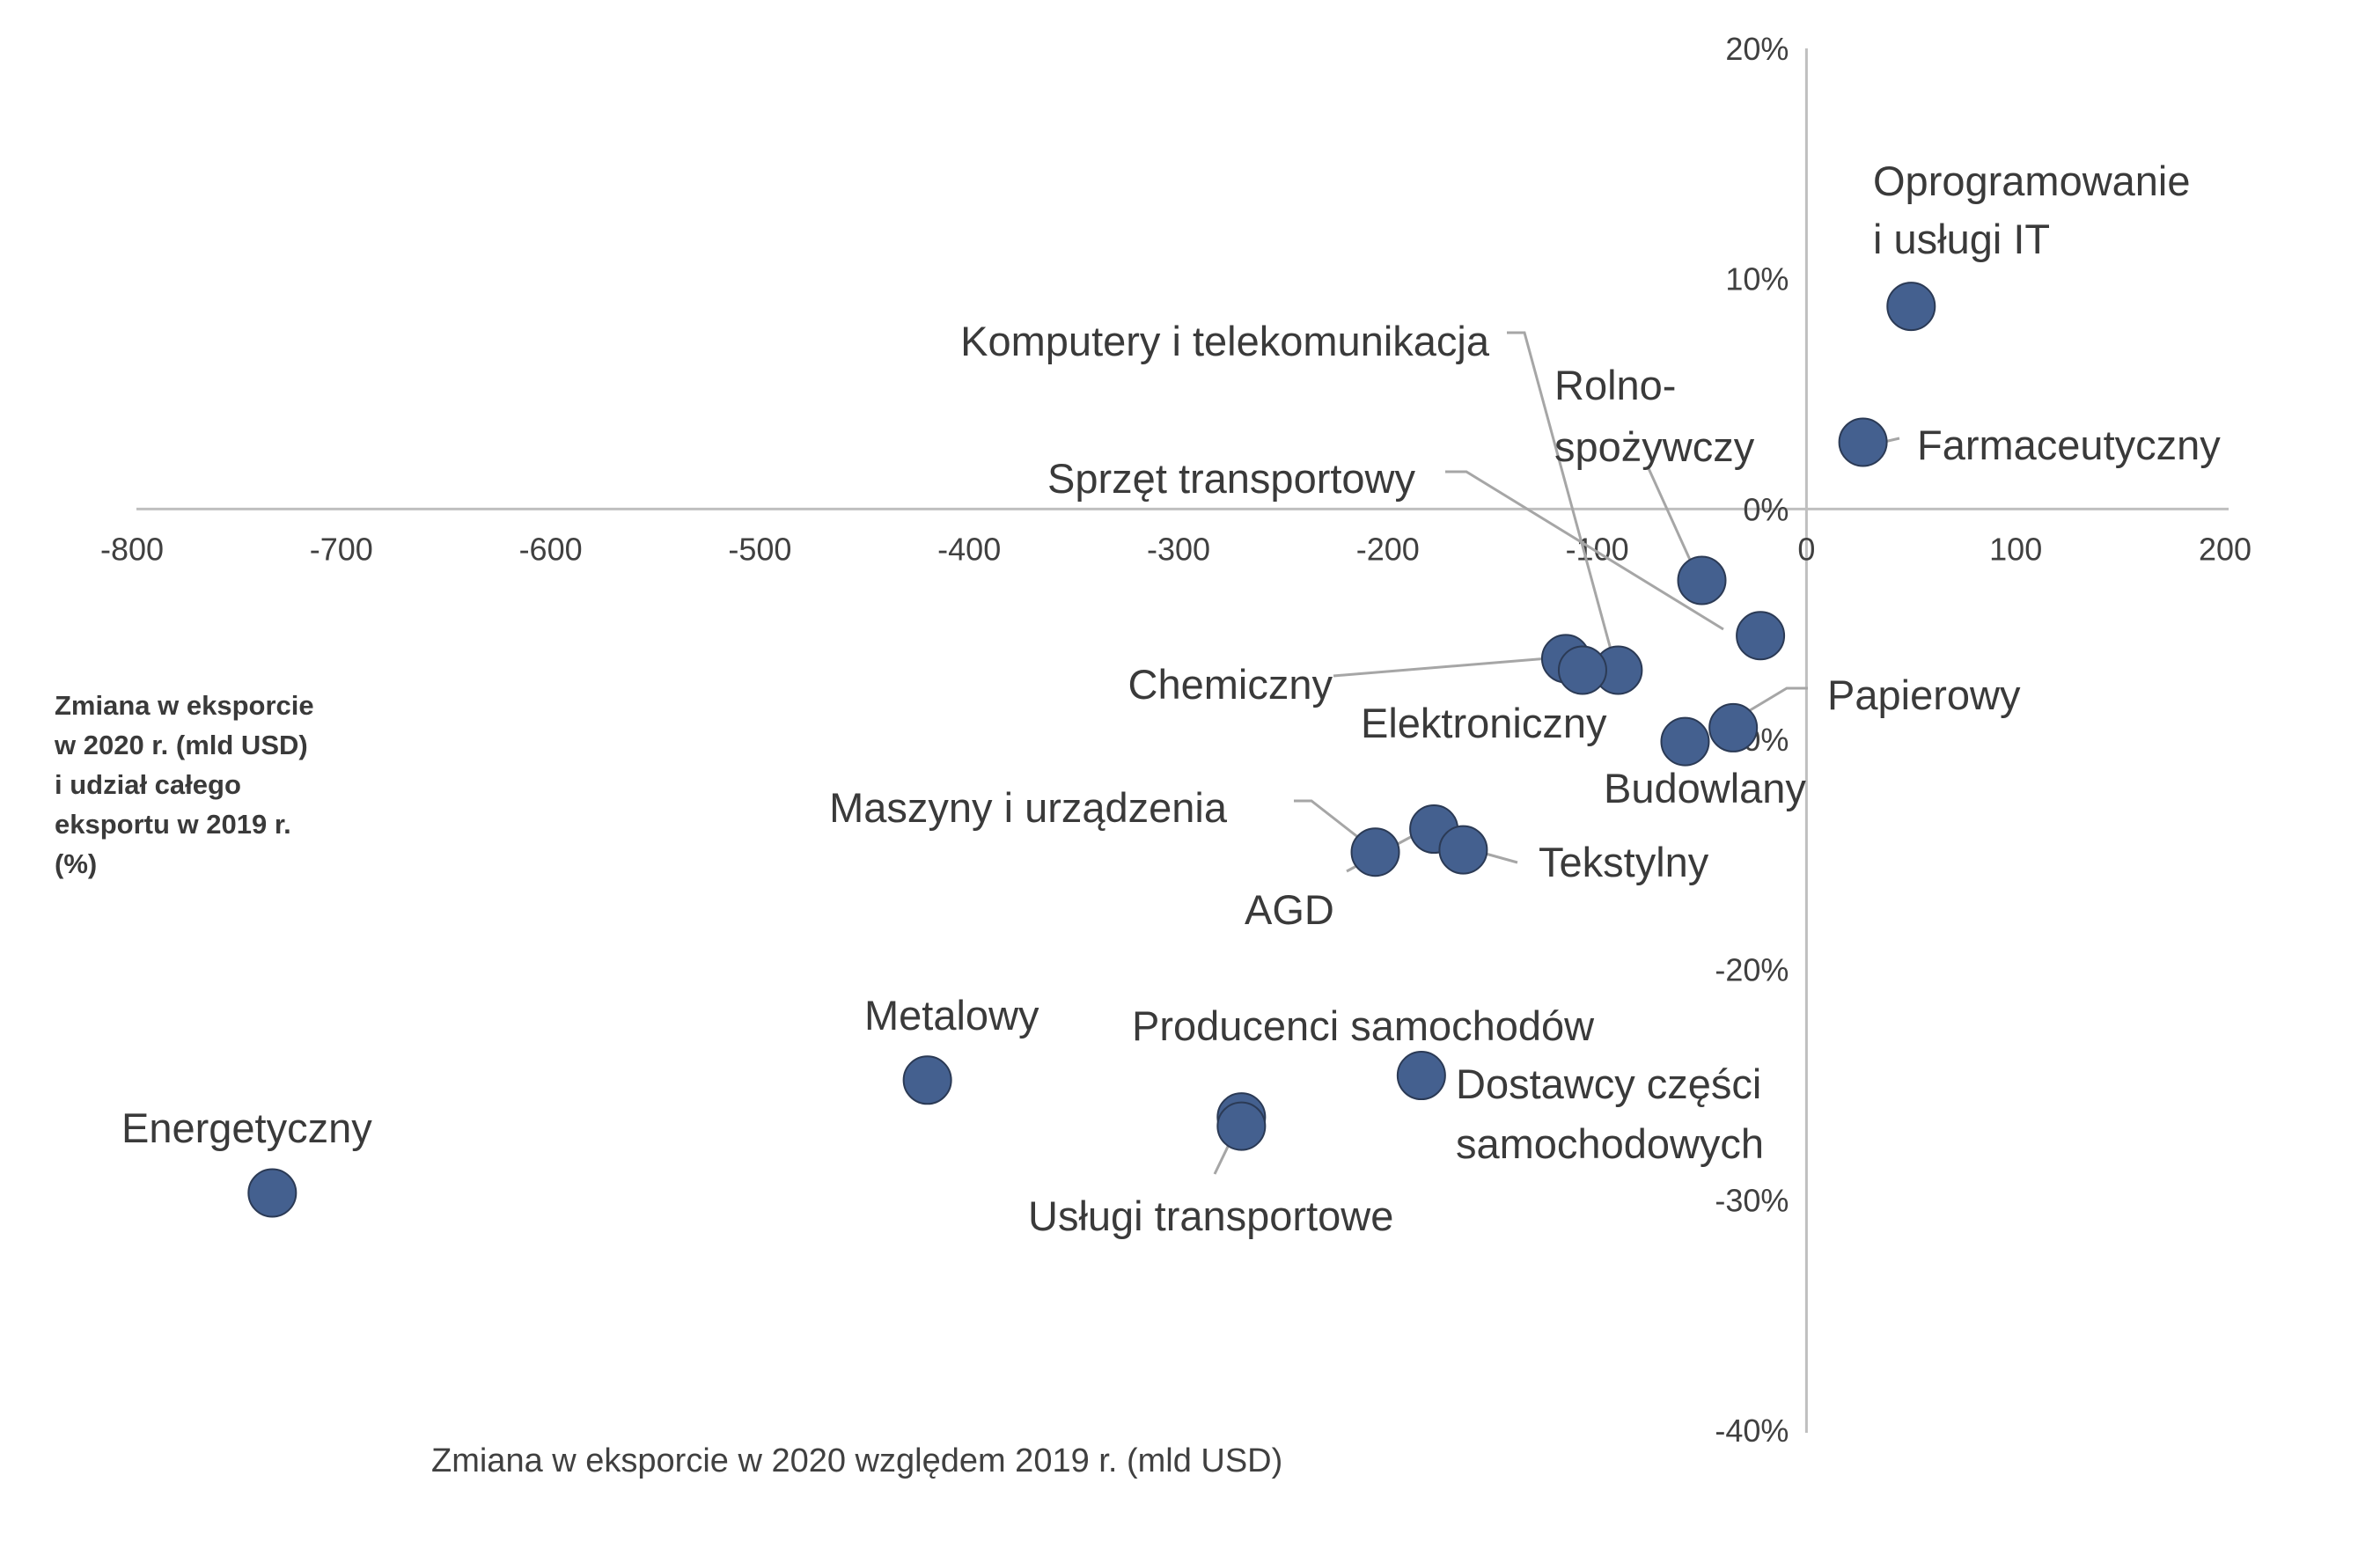 This screenshot has width=2380, height=1556. I want to click on x-tick-label: -200, so click(1388, 549).